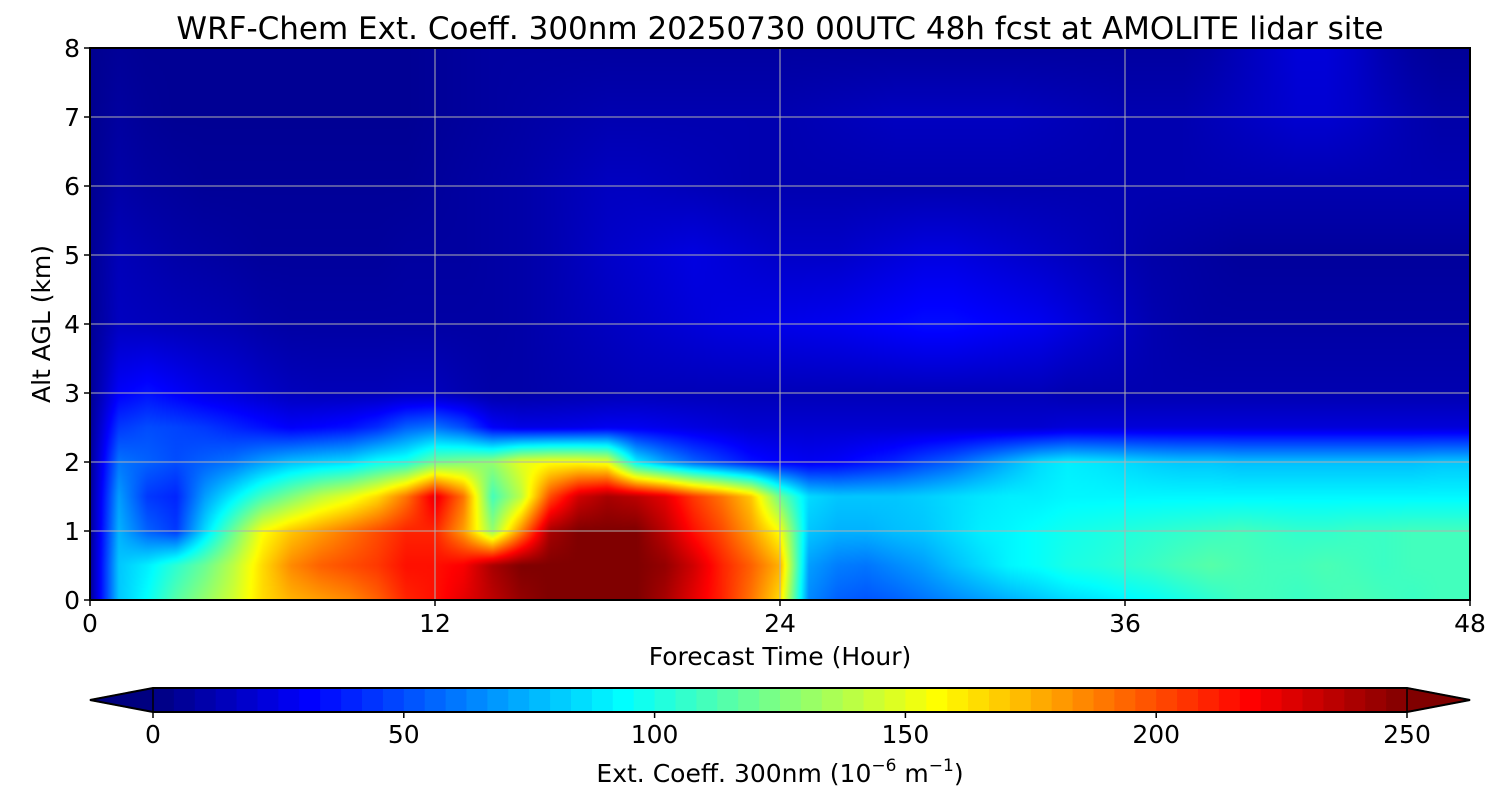 The width and height of the screenshot is (1500, 800). I want to click on x-tick-label: 12, so click(435, 623).